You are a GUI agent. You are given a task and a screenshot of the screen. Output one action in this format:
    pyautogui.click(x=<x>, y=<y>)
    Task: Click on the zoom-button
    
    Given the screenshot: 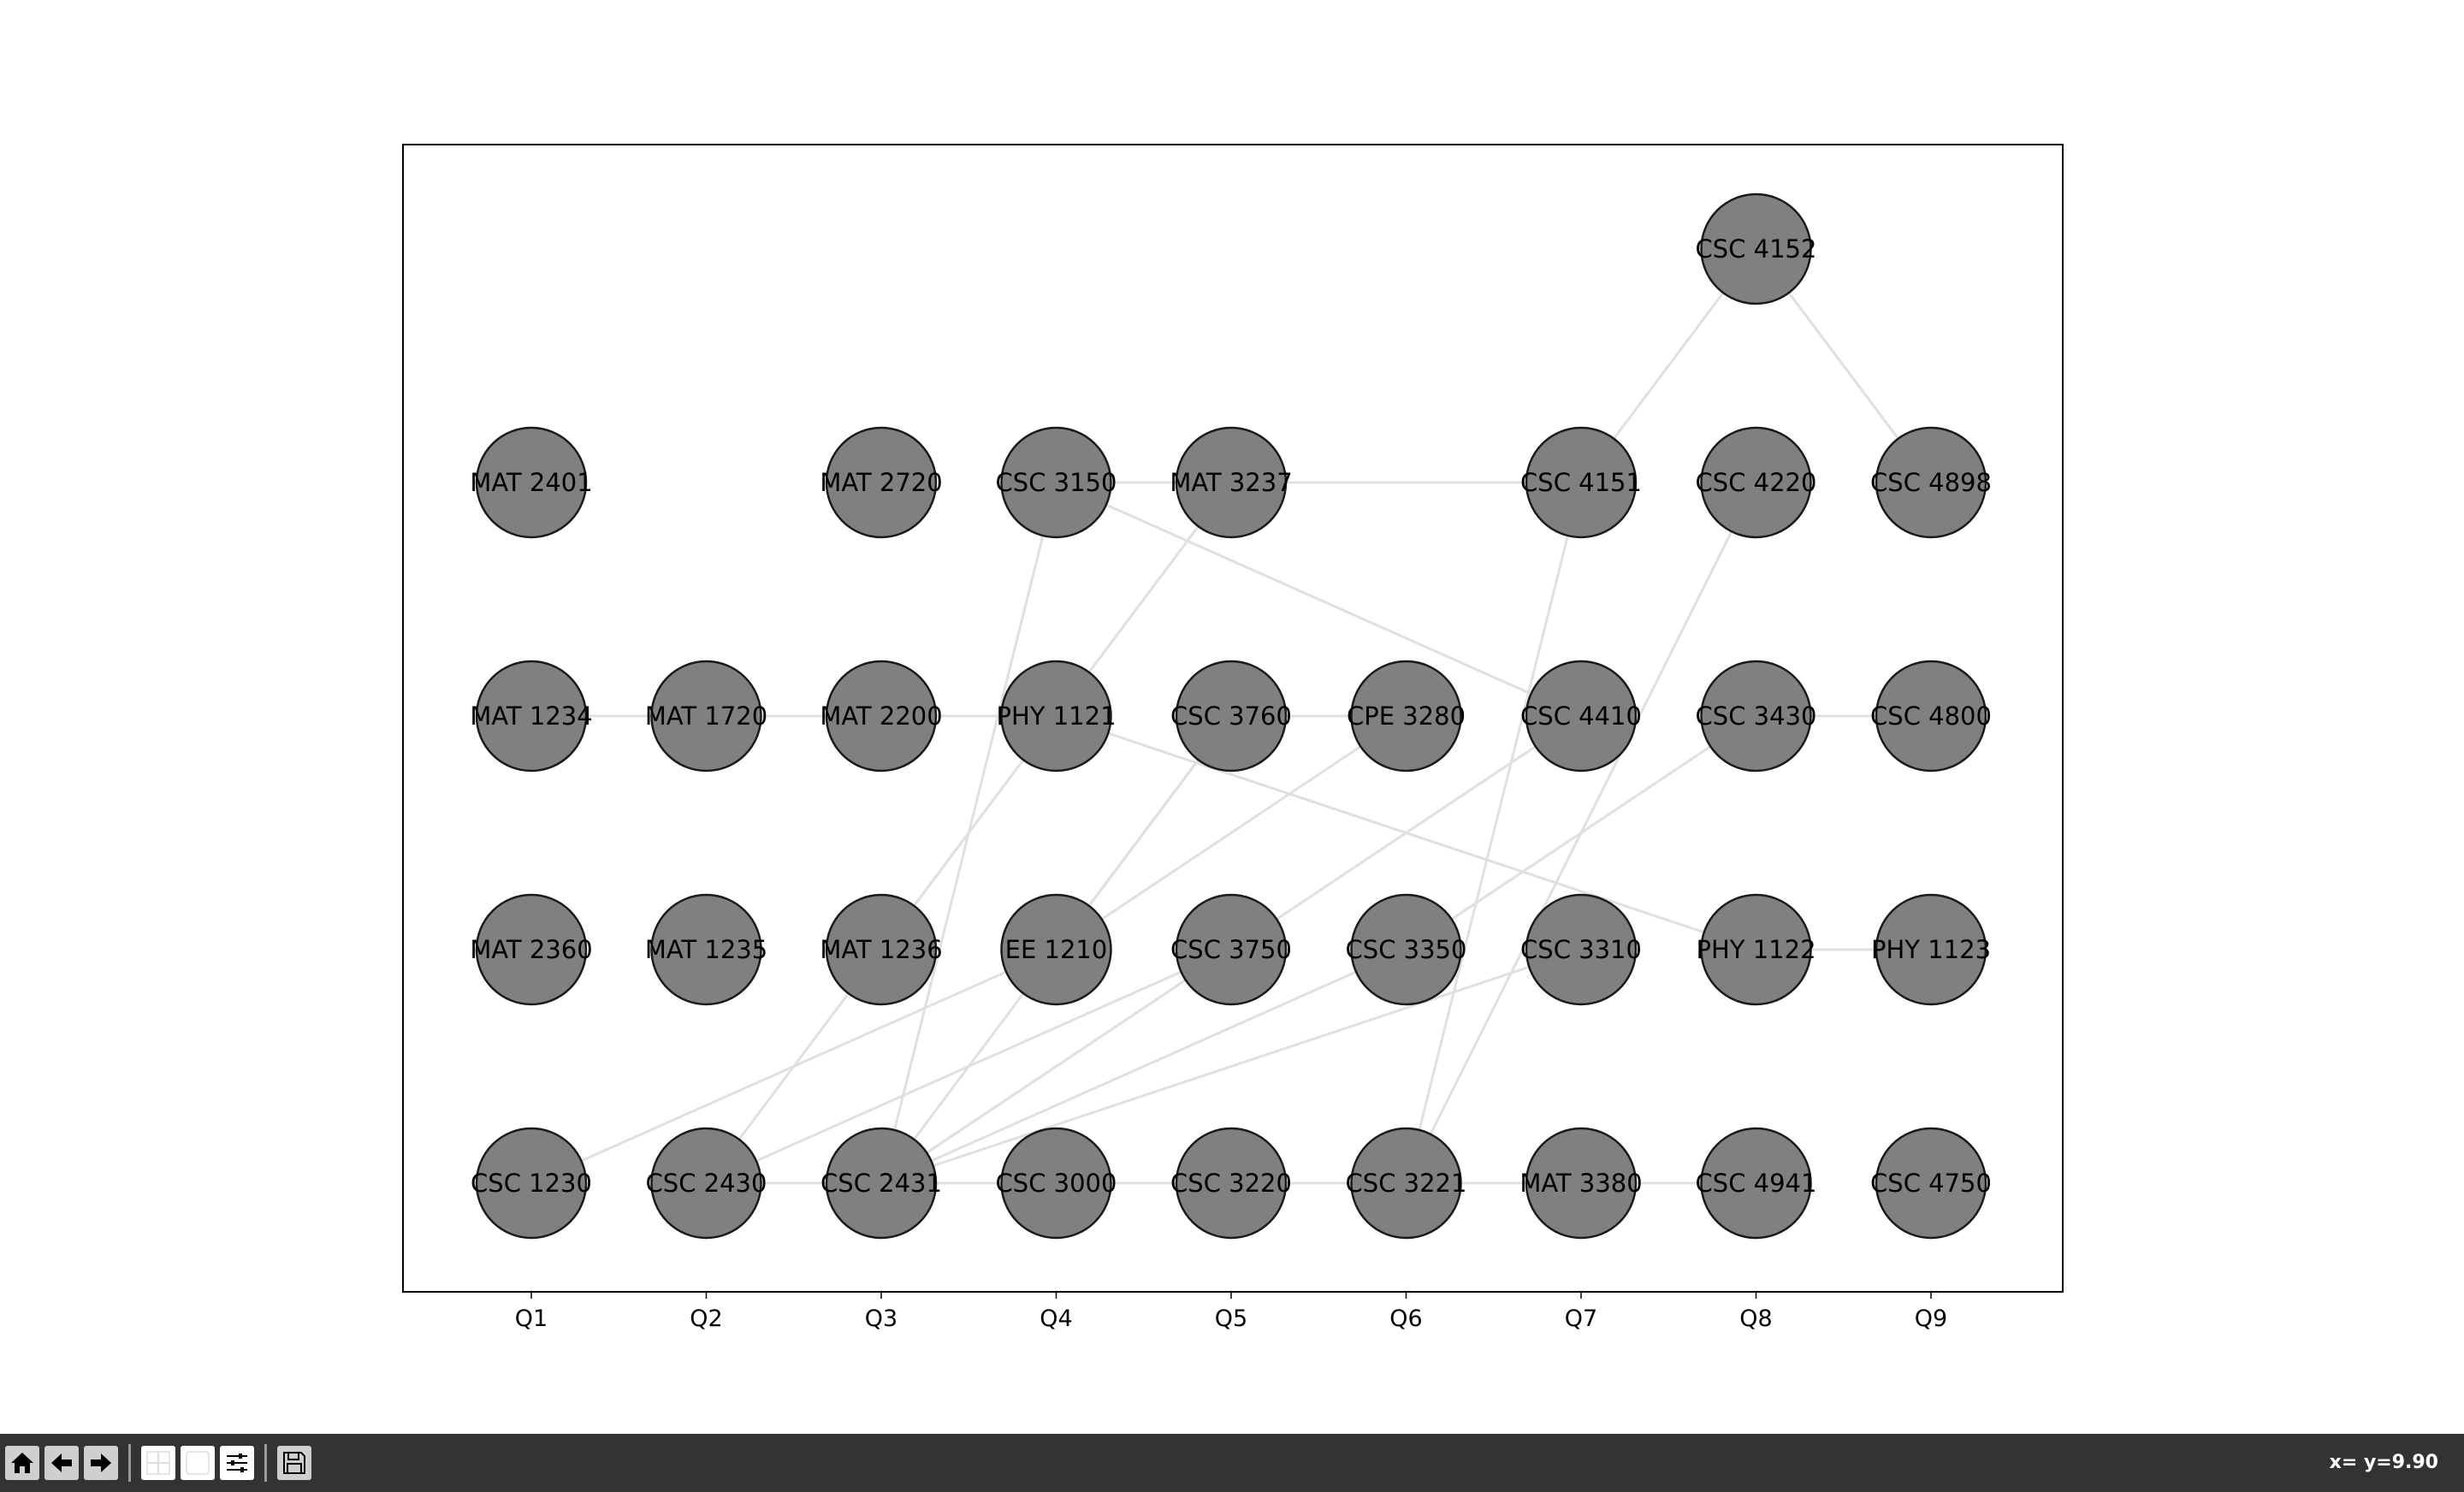 What is the action you would take?
    pyautogui.click(x=198, y=1463)
    